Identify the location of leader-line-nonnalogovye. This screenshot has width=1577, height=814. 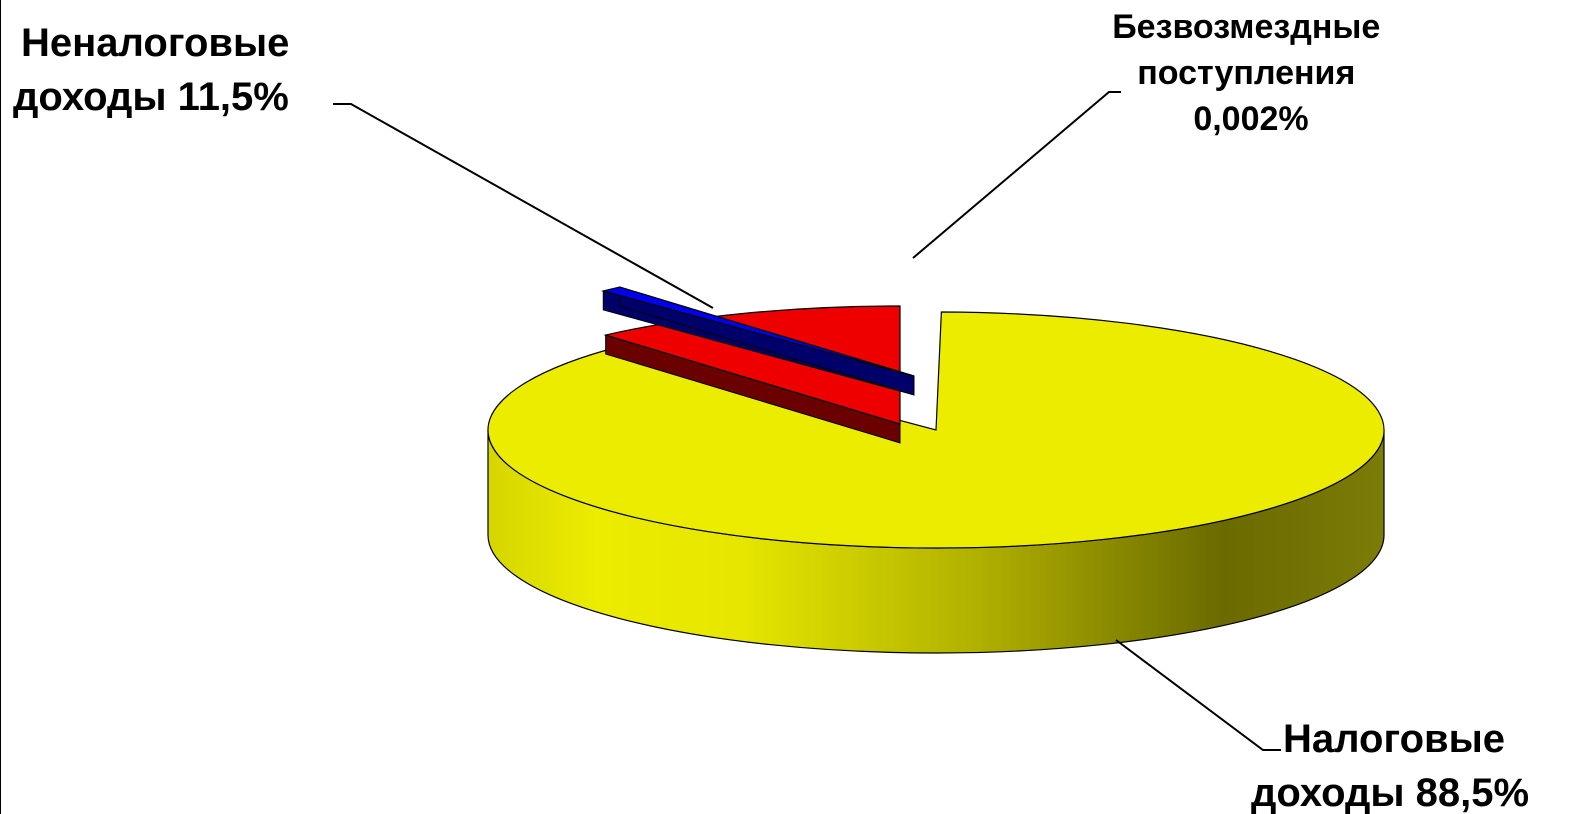
(523, 206).